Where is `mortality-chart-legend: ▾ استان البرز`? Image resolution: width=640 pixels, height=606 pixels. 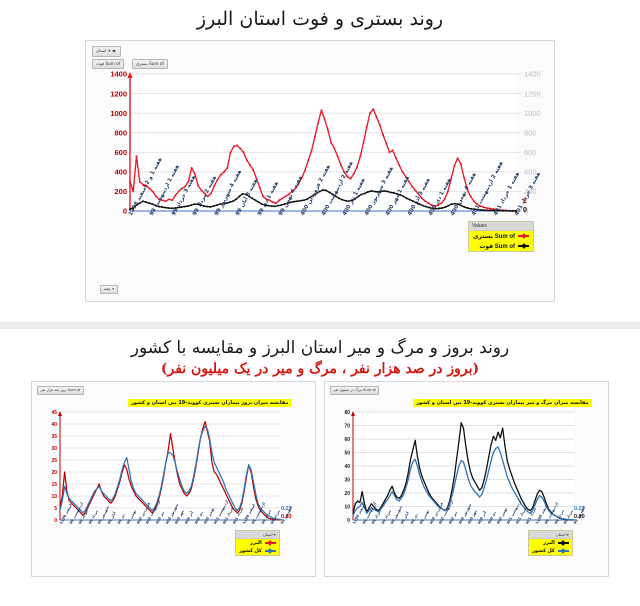 mortality-chart-legend: ▾ استان البرز is located at coordinates (550, 543).